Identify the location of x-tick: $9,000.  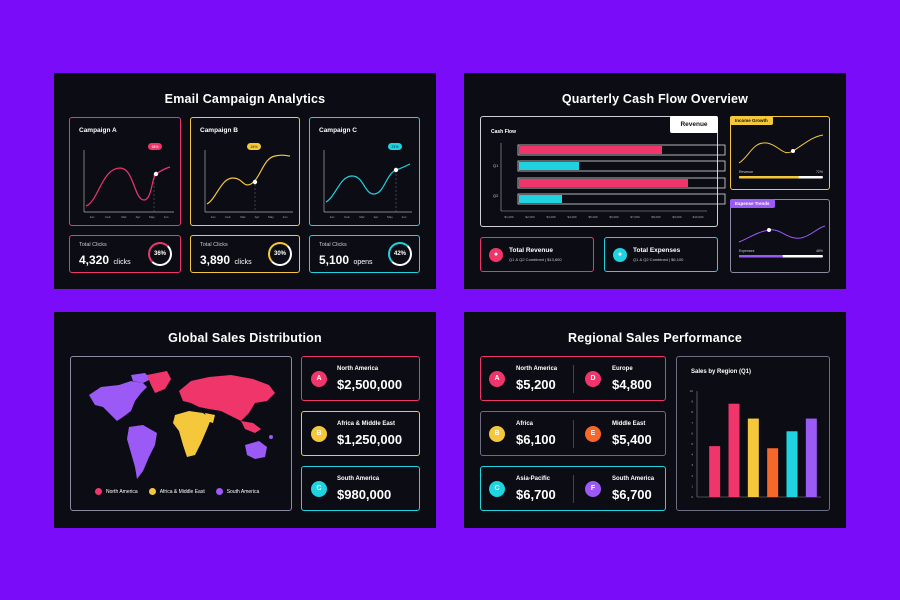
(677, 217).